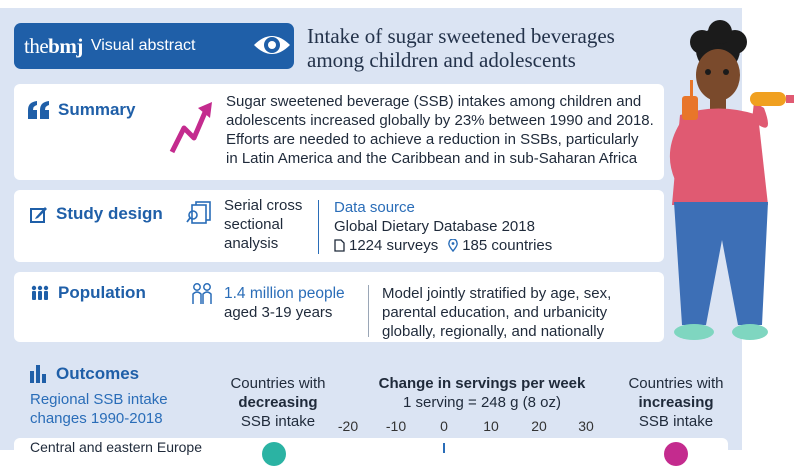 This screenshot has width=800, height=466. What do you see at coordinates (539, 426) in the screenshot?
I see `axis-tick: 20` at bounding box center [539, 426].